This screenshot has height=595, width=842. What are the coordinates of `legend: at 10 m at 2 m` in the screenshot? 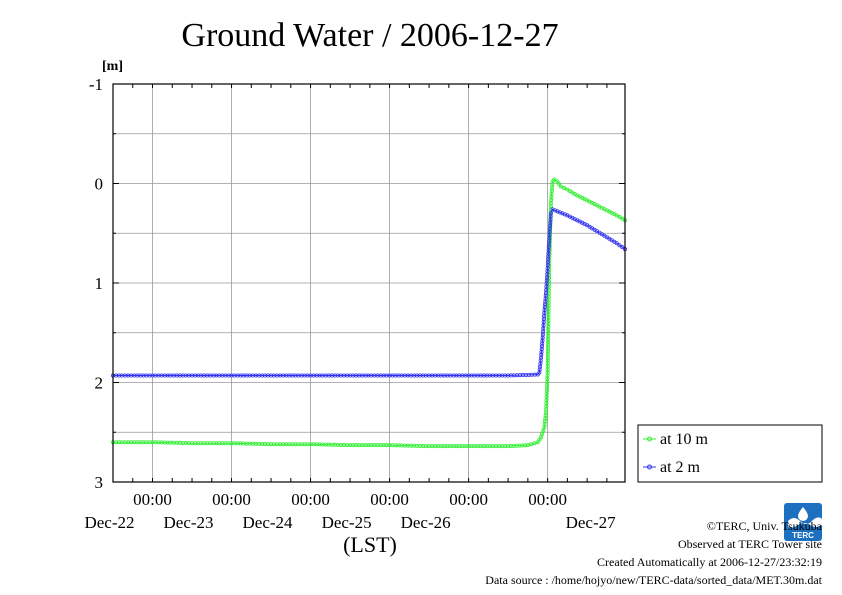 It's located at (730, 453).